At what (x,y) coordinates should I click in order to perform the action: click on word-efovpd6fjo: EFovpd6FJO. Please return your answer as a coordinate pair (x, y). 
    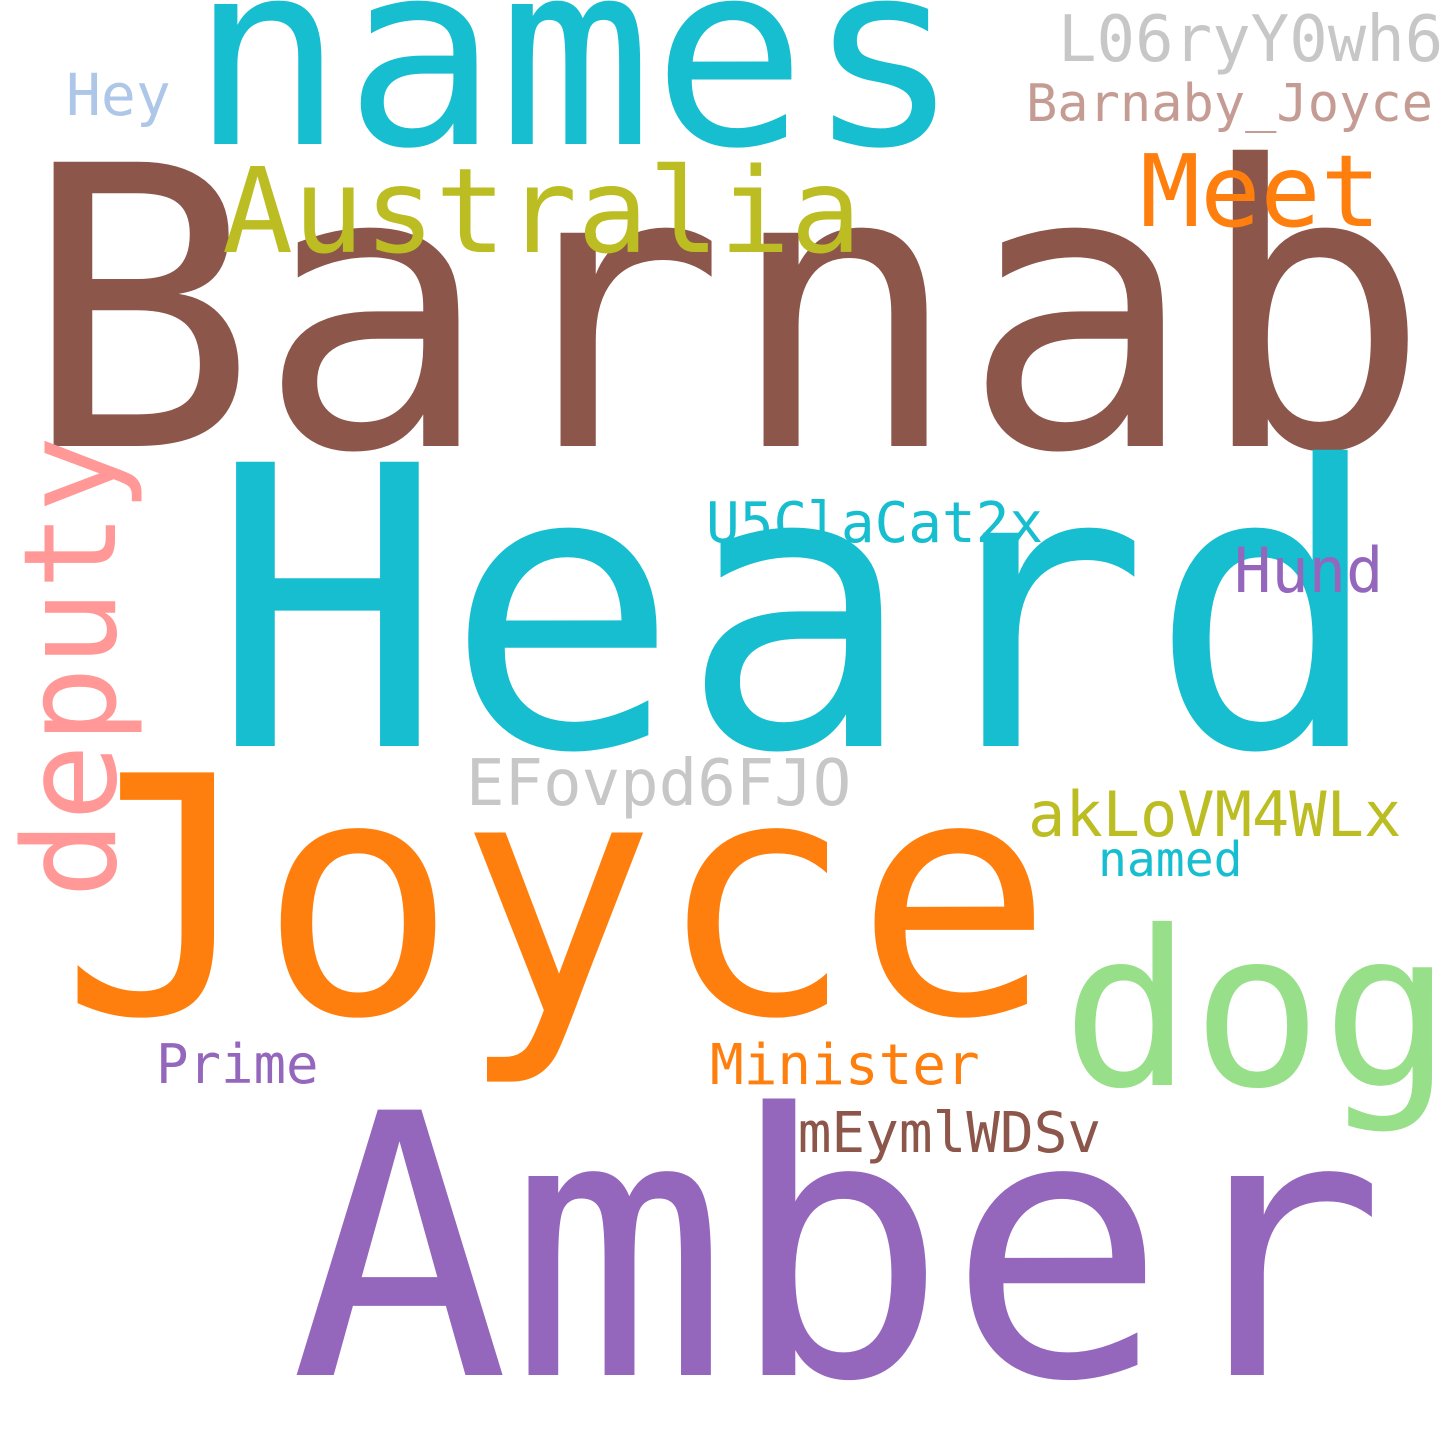
    Looking at the image, I should click on (659, 784).